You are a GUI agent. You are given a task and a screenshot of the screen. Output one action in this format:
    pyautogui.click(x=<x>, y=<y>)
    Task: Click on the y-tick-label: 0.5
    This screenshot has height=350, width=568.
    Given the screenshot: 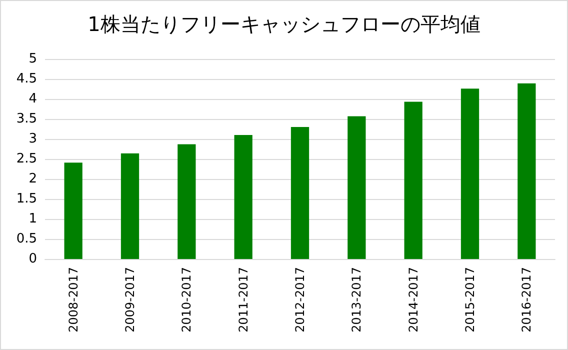 What is the action you would take?
    pyautogui.click(x=26, y=239)
    